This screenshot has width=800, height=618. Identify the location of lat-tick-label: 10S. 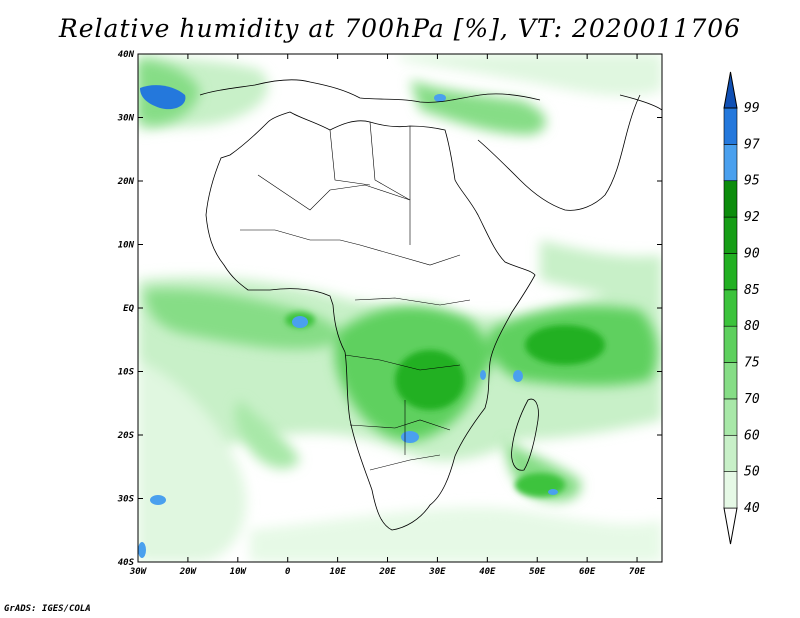
(126, 373).